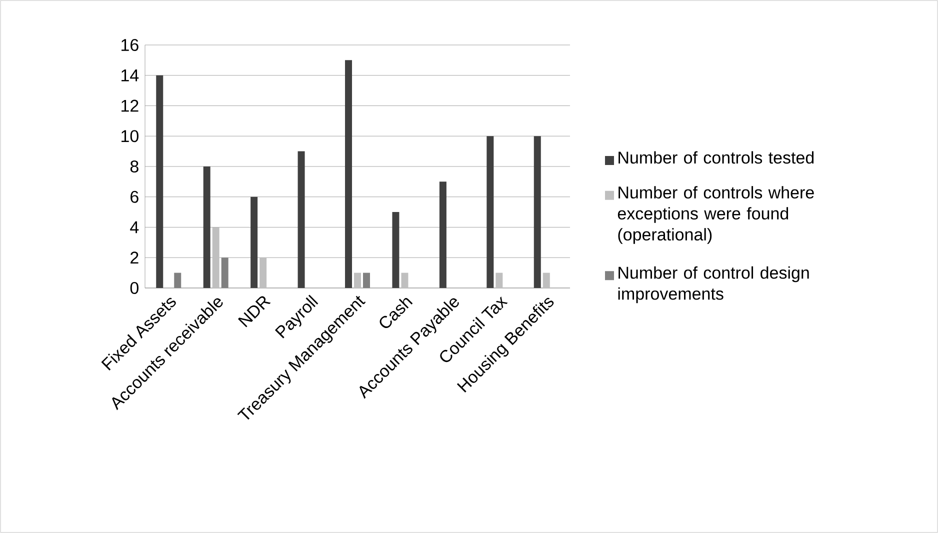 The image size is (938, 533). Describe the element at coordinates (130, 136) in the screenshot. I see `y-tick-label: 10` at that location.